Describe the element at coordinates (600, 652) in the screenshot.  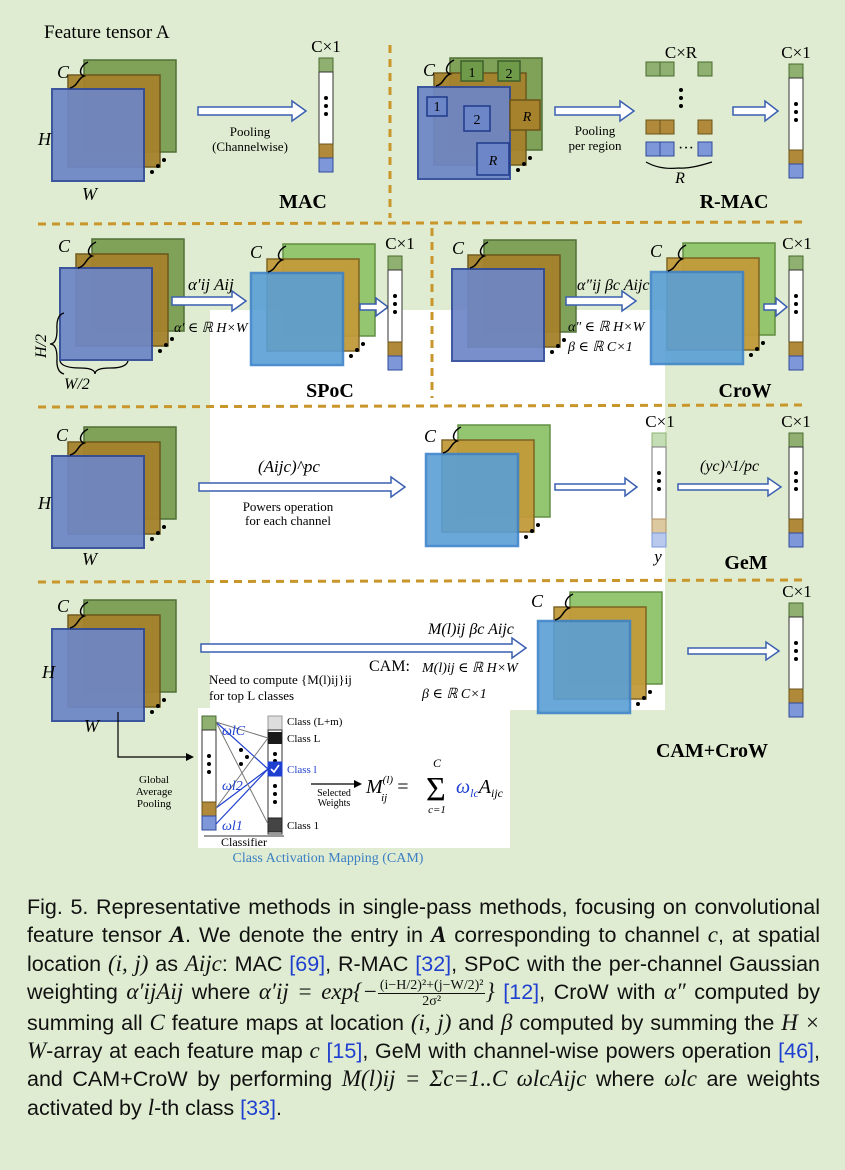
I see `cam-weighted-tensor` at that location.